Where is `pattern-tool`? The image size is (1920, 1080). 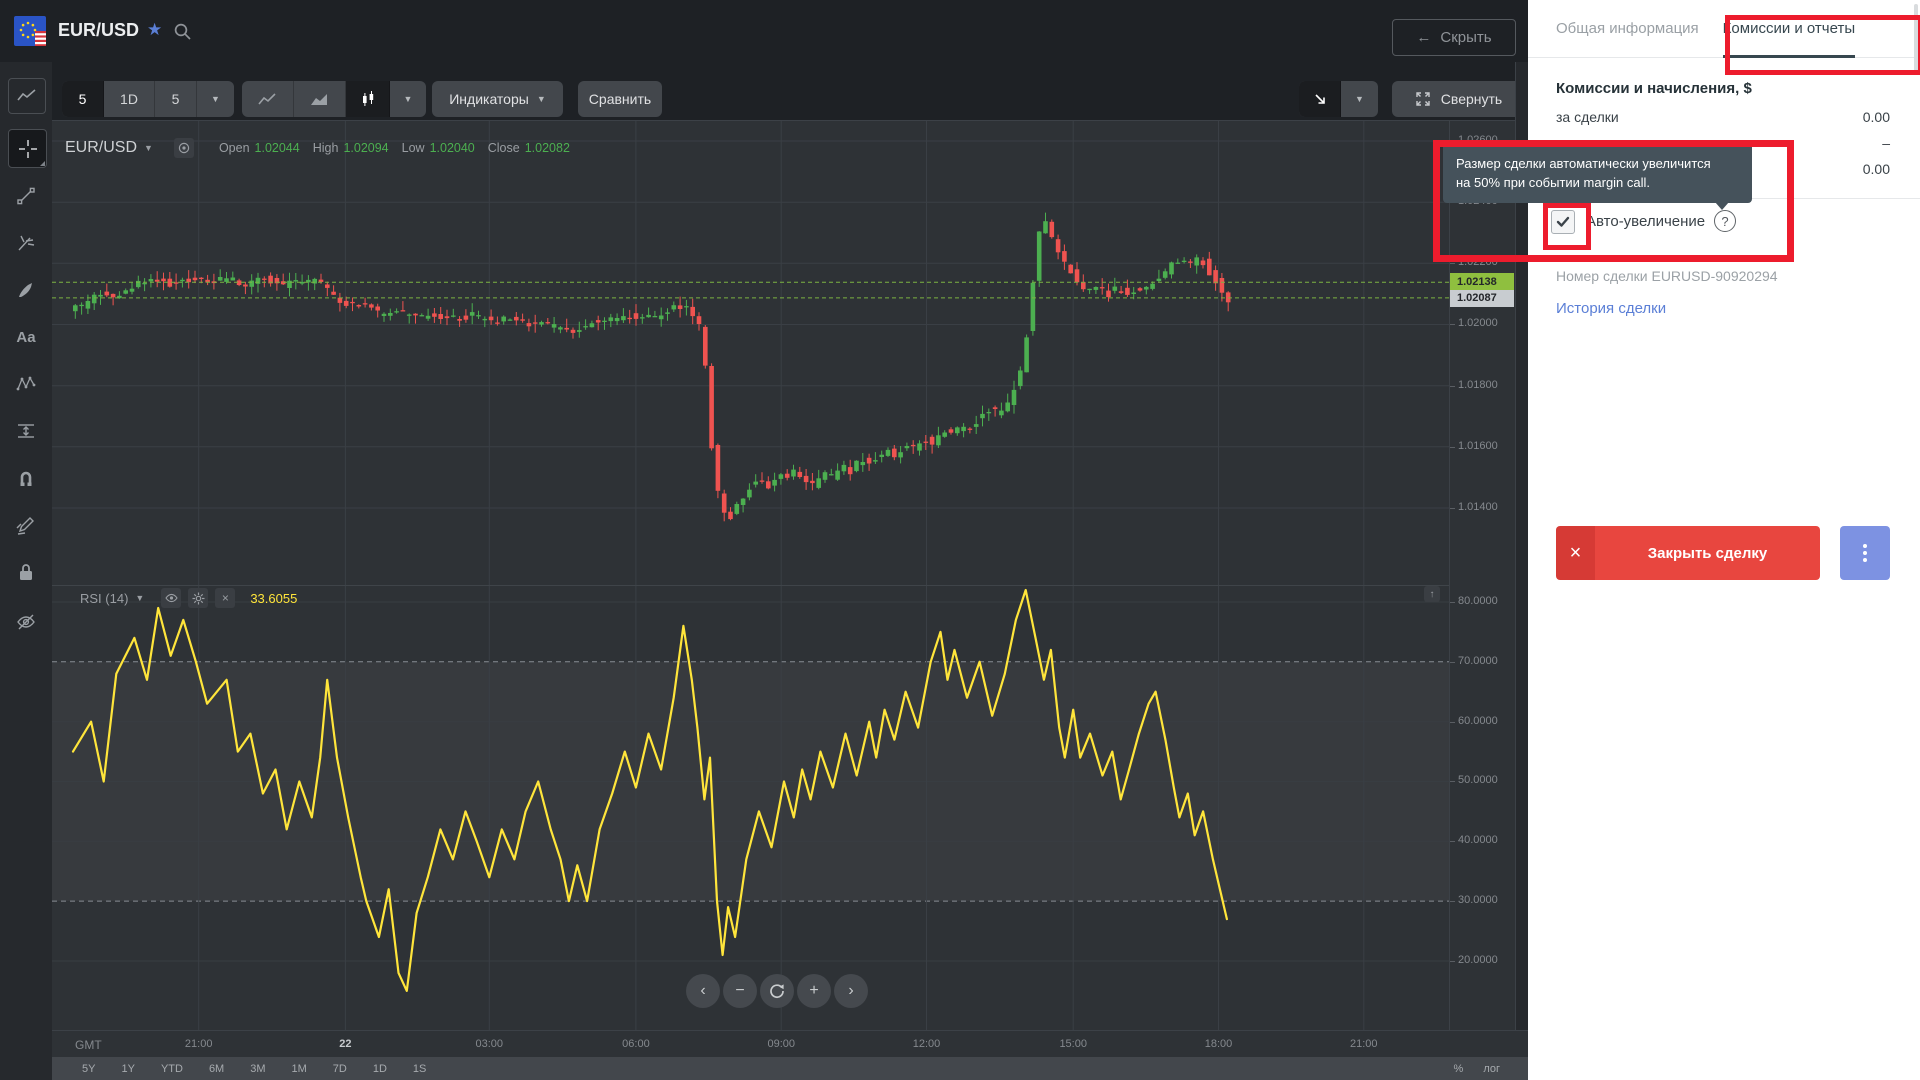 pattern-tool is located at coordinates (26, 384).